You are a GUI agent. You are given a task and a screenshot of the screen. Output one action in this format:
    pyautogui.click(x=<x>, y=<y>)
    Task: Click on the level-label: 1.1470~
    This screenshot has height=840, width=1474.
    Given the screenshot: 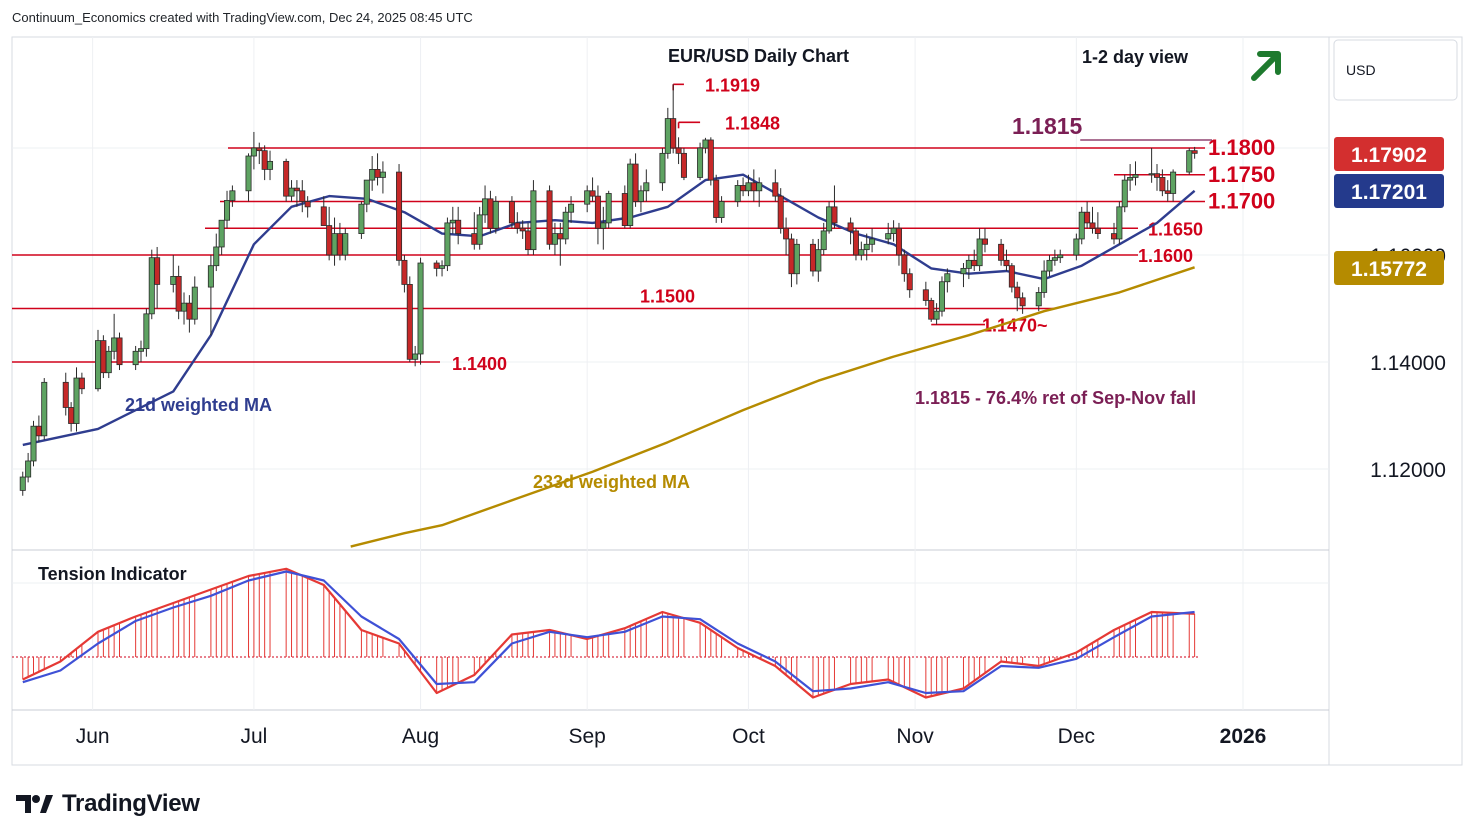 What is the action you would take?
    pyautogui.click(x=1015, y=326)
    